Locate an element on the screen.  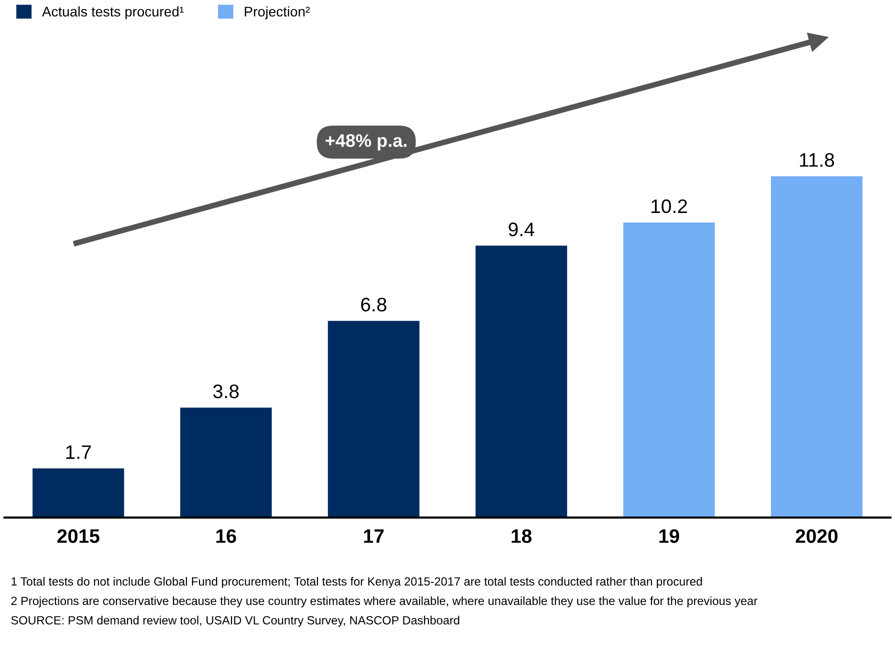
source-note: SOURCE: PSM demand review tool, USAID VL Country Survey, NASCOP Dashboard is located at coordinates (235, 621).